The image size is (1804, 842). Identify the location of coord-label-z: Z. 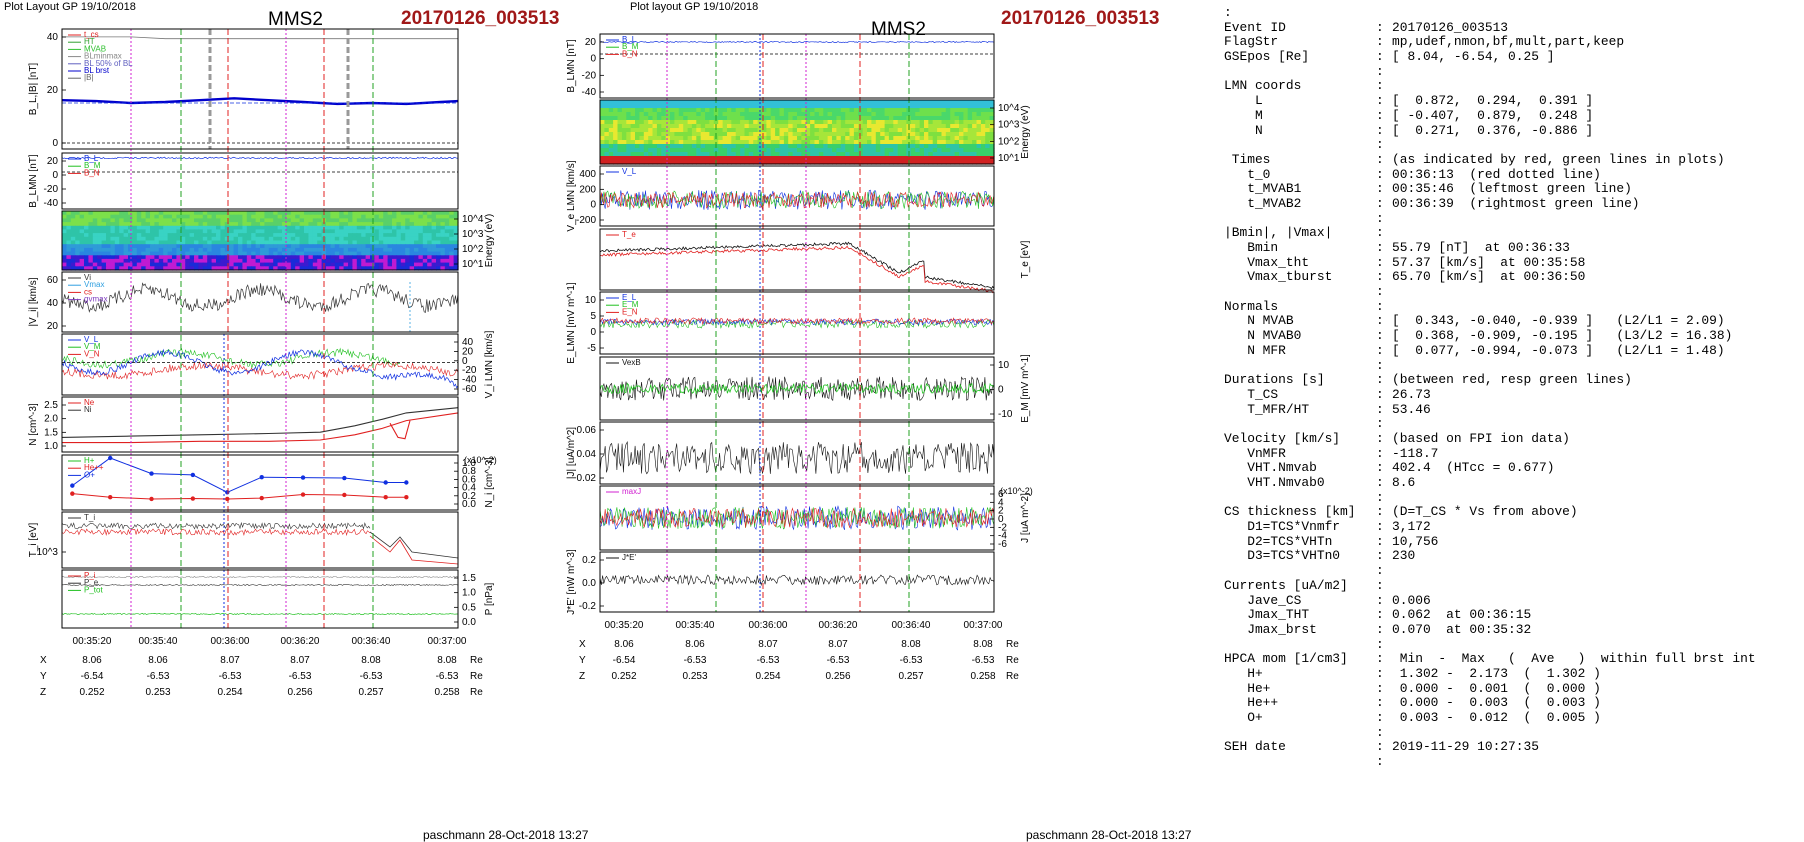
(582, 676).